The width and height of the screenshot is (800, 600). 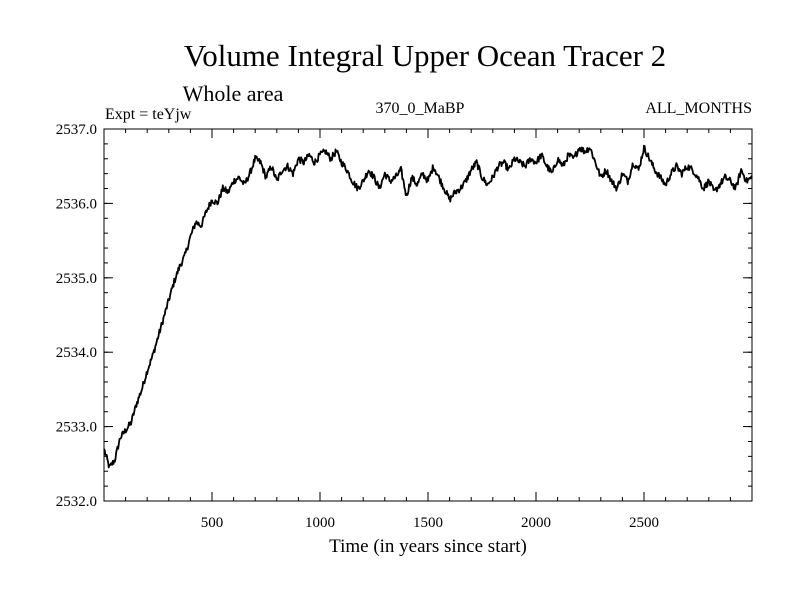 What do you see at coordinates (428, 546) in the screenshot?
I see `x-axis-label: Time (in years since start)` at bounding box center [428, 546].